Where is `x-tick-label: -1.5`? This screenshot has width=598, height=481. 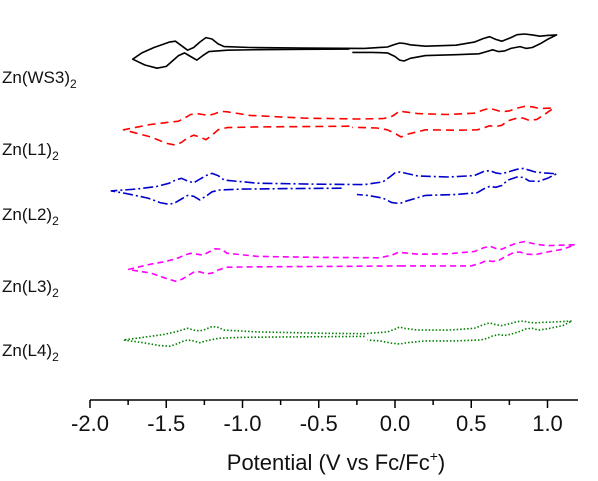
x-tick-label: -1.5 is located at coordinates (166, 423).